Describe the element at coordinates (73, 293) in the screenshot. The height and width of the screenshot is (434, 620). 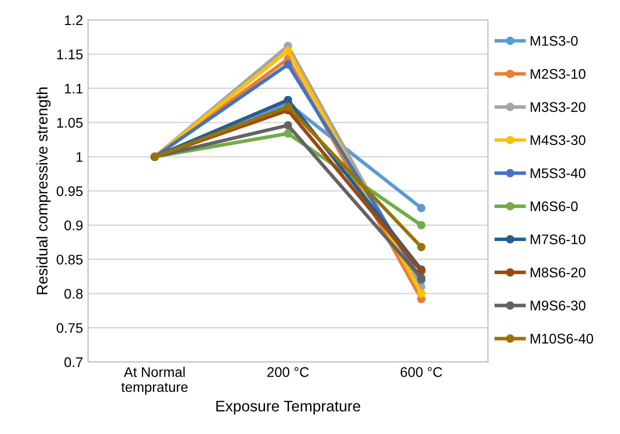
I see `y-tick-label: 0.8` at that location.